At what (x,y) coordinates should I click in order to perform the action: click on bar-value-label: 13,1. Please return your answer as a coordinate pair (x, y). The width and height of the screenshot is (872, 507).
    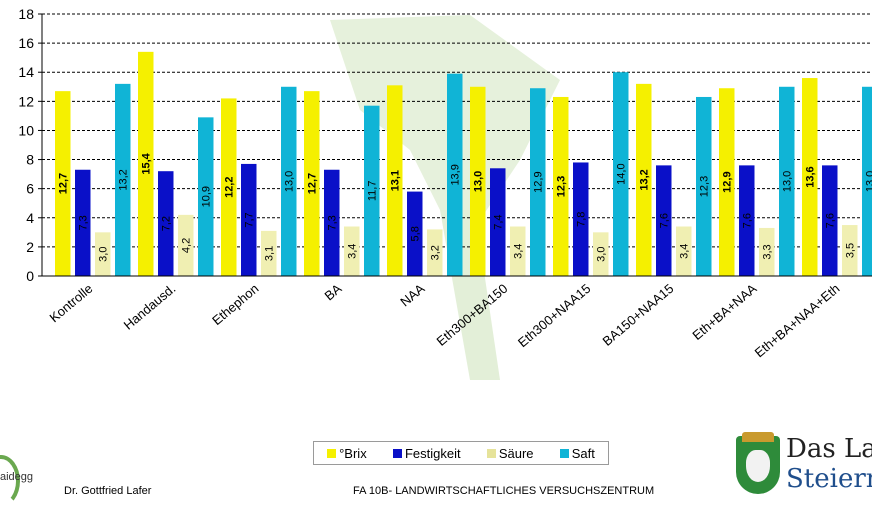
    Looking at the image, I should click on (396, 180).